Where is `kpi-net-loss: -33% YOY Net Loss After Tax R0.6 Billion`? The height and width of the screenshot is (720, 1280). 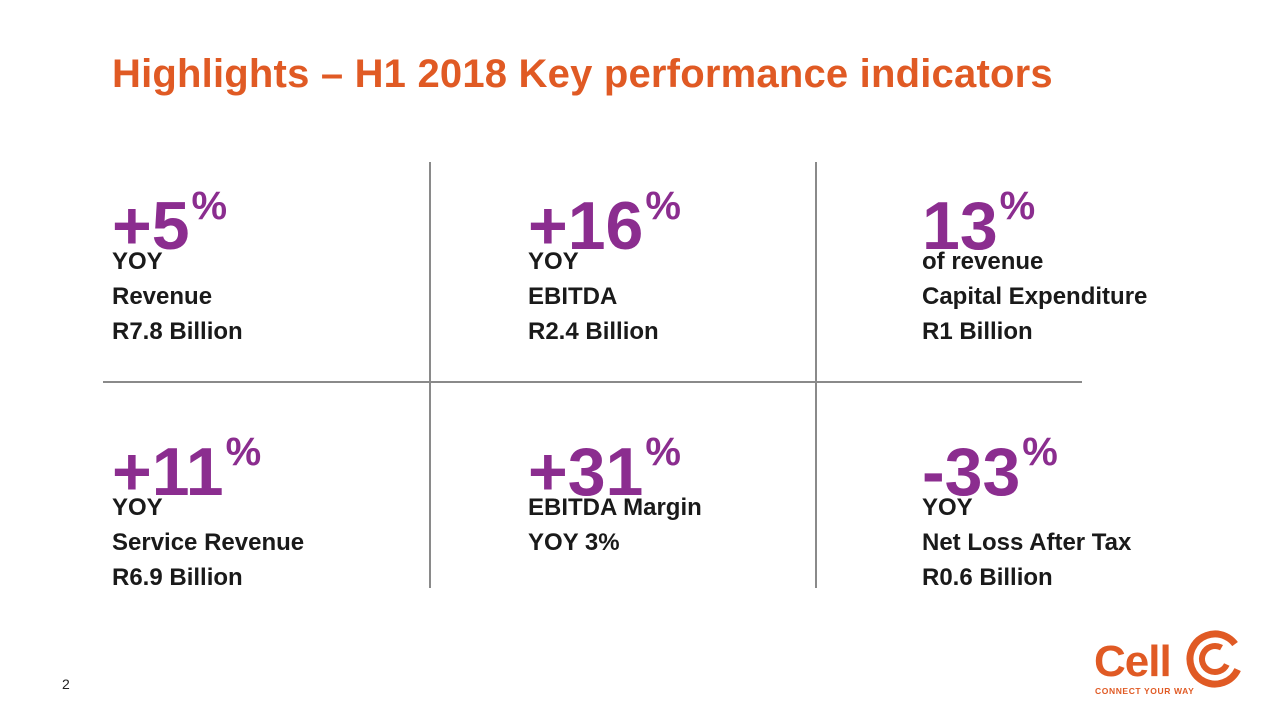
kpi-net-loss: -33% YOY Net Loss After Tax R0.6 Billion is located at coordinates (1072, 506).